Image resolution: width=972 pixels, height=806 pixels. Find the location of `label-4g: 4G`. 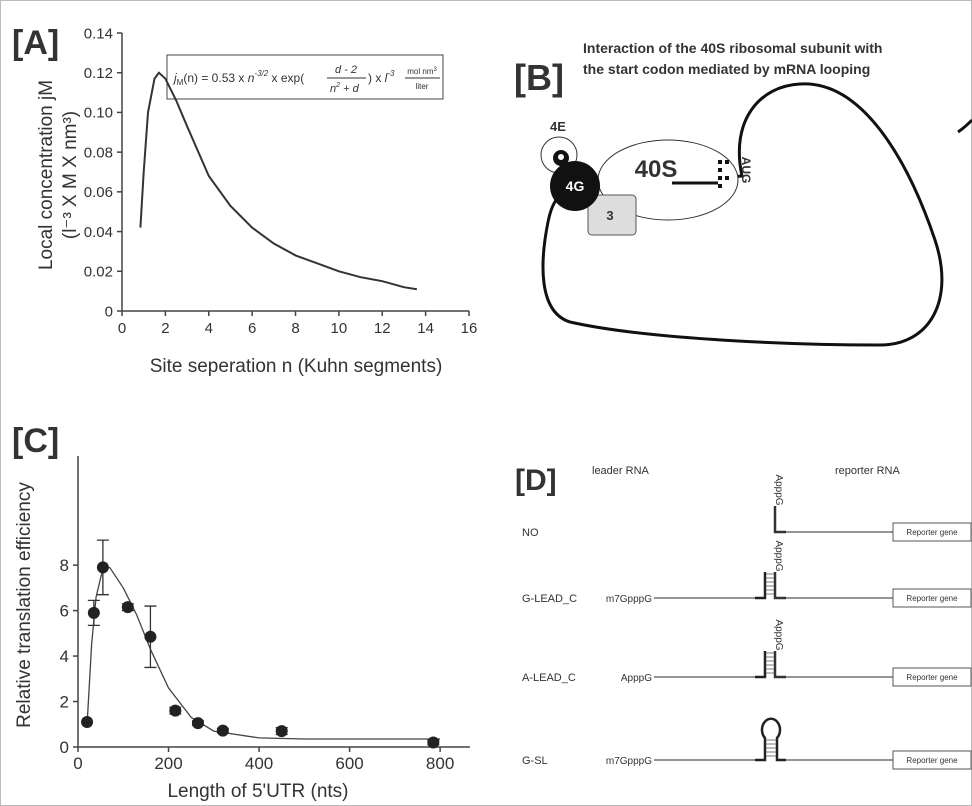

label-4g: 4G is located at coordinates (575, 186).